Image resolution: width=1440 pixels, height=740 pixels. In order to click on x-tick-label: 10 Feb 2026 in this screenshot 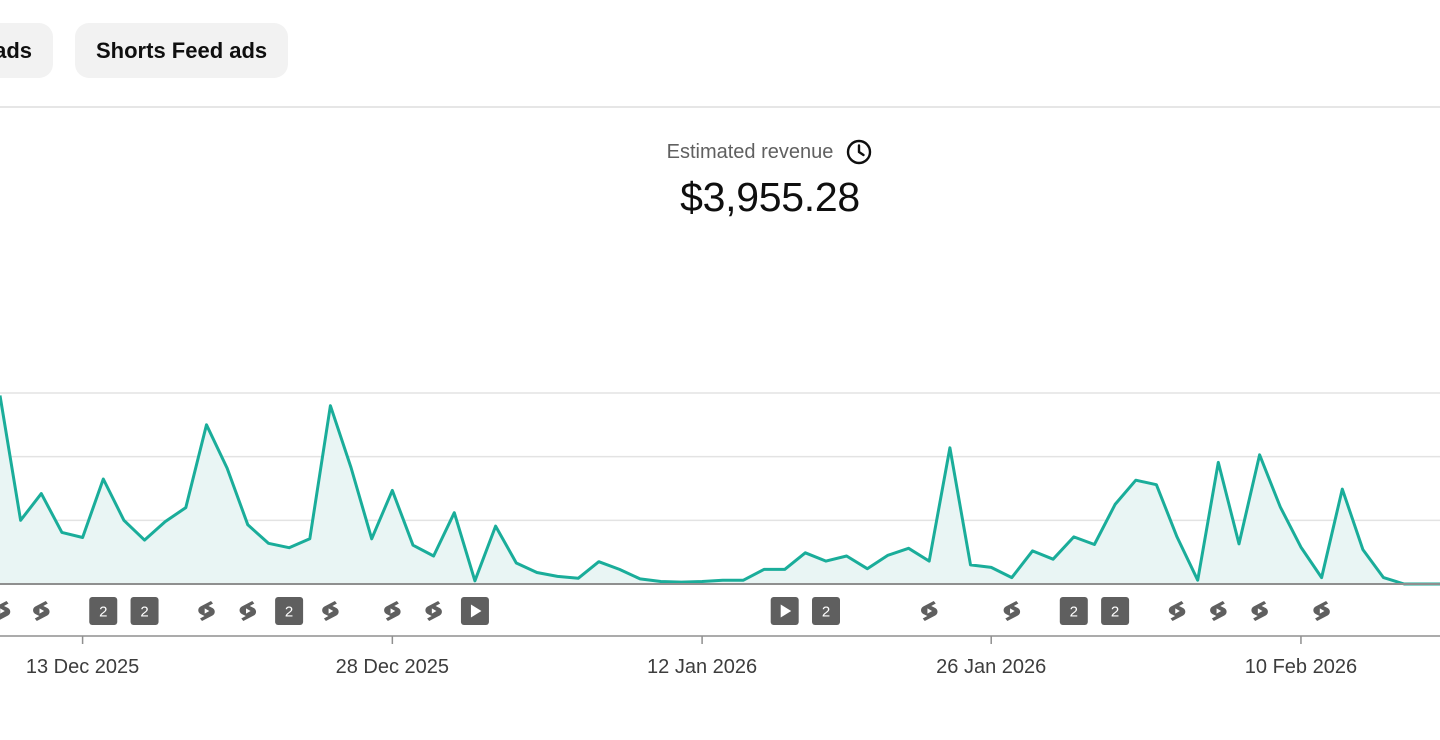, I will do `click(1301, 667)`.